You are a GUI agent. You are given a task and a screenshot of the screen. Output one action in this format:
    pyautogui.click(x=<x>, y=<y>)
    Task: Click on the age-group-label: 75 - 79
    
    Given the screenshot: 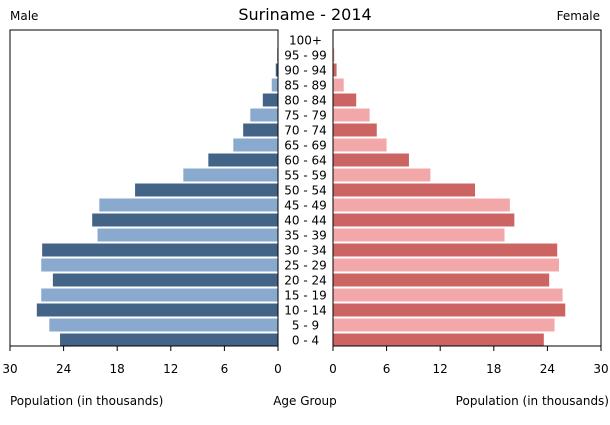 What is the action you would take?
    pyautogui.click(x=305, y=116)
    